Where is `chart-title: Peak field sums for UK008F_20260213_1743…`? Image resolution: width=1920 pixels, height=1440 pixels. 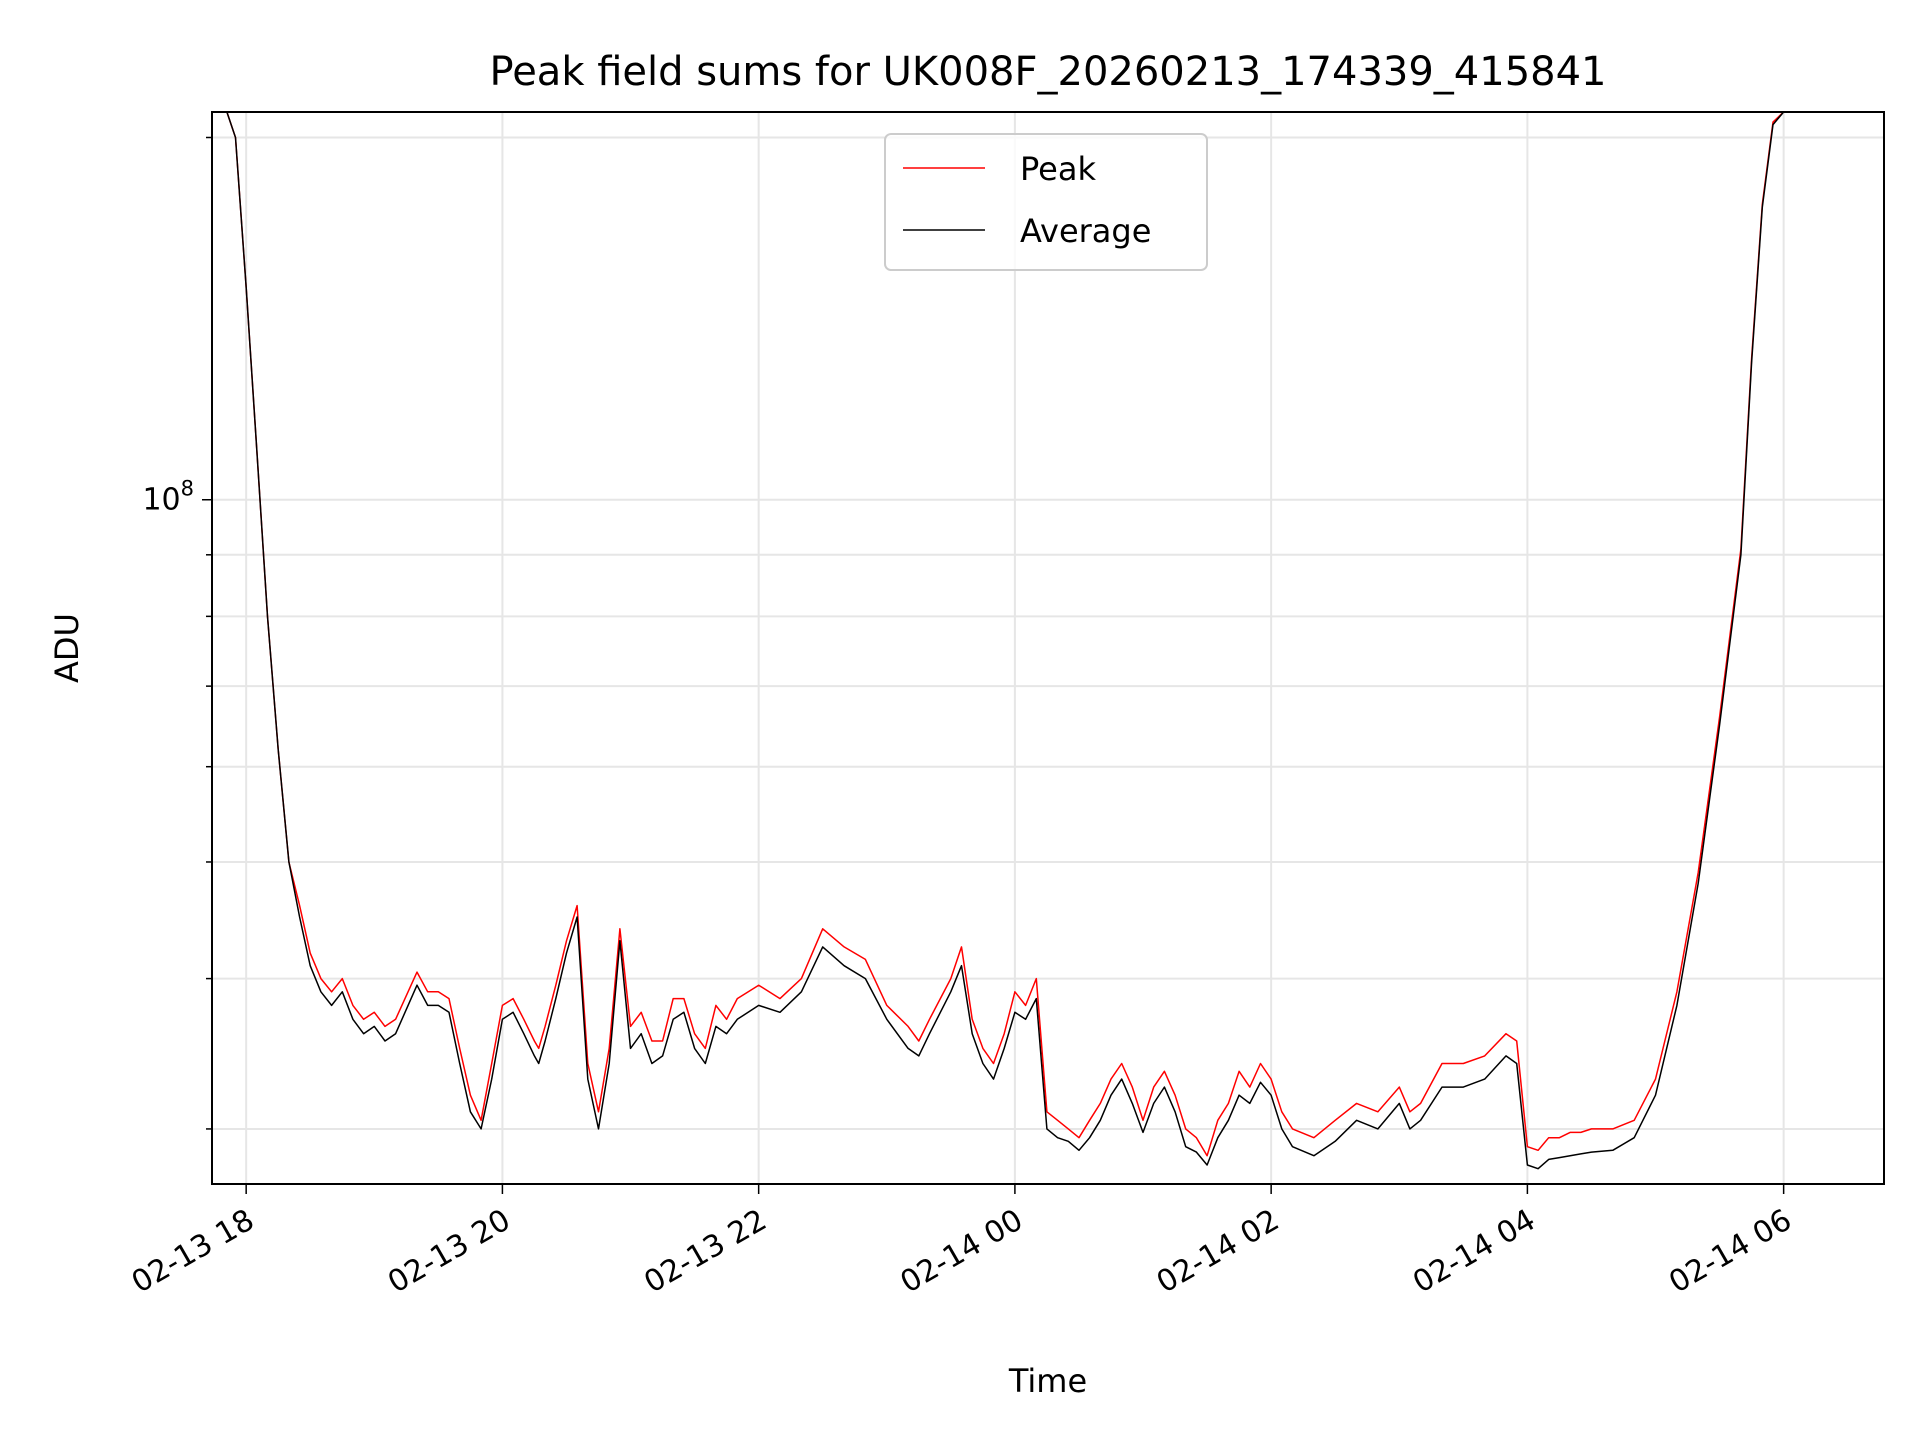
chart-title: Peak field sums for UK008F_20260213_1743… is located at coordinates (1048, 72).